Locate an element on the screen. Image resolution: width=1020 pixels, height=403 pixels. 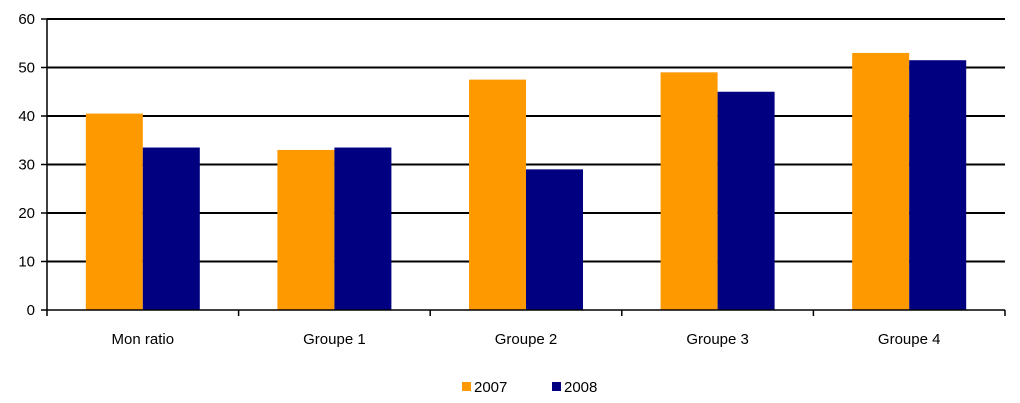
x-tick-label: Groupe 1 is located at coordinates (334, 339).